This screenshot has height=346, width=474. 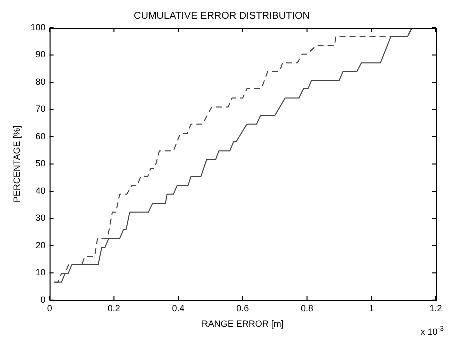 I want to click on y-tick-label: 30, so click(x=41, y=218).